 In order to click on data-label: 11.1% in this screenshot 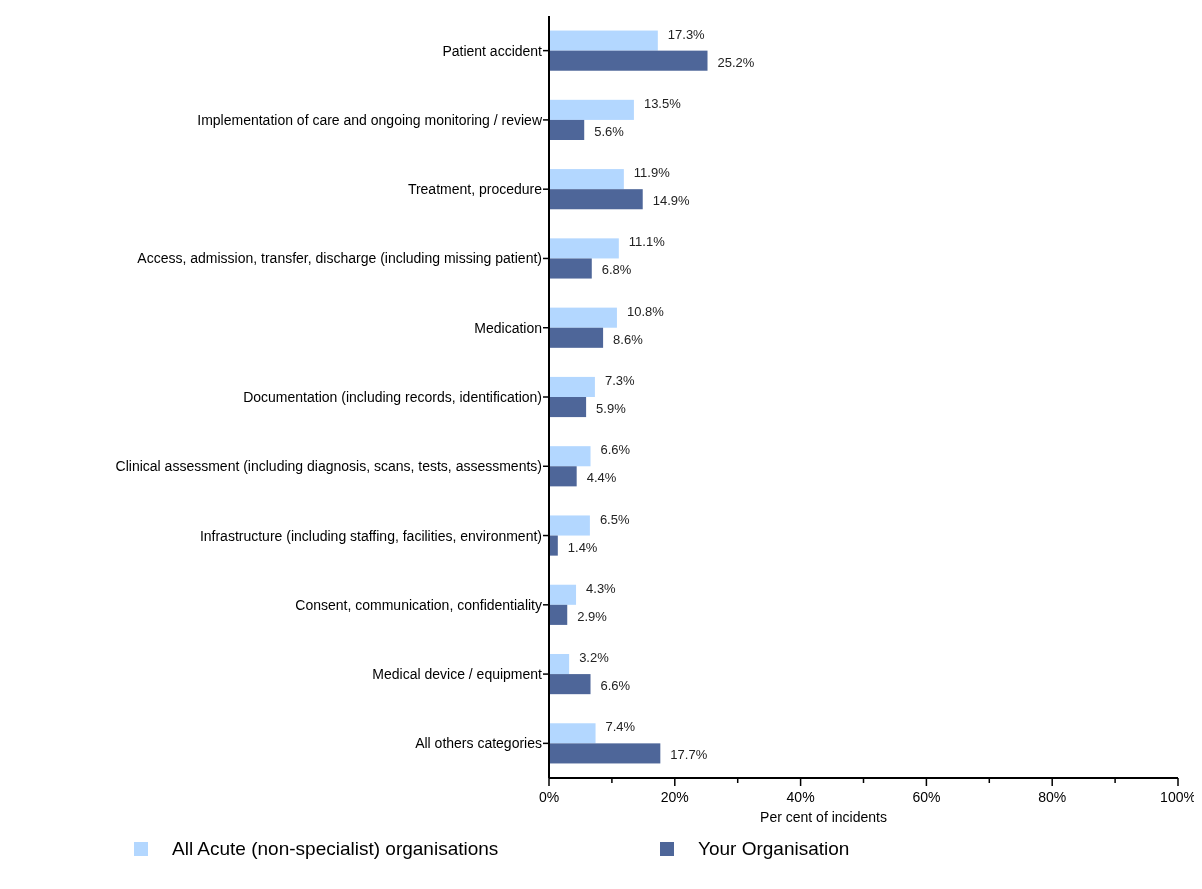, I will do `click(647, 242)`.